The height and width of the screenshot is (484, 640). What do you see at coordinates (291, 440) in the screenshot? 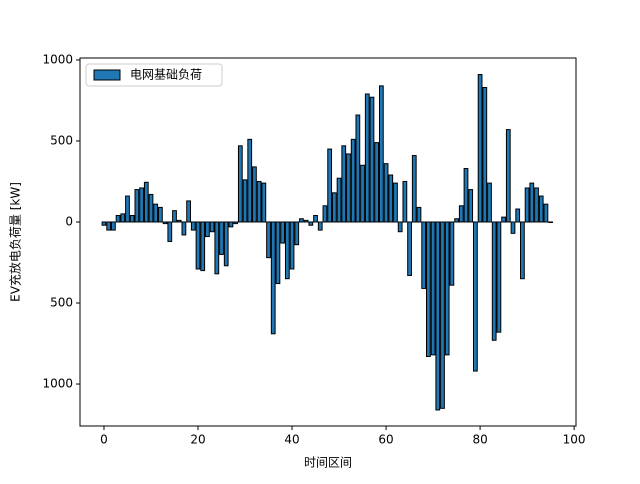
I see `x-tick-label: 40` at bounding box center [291, 440].